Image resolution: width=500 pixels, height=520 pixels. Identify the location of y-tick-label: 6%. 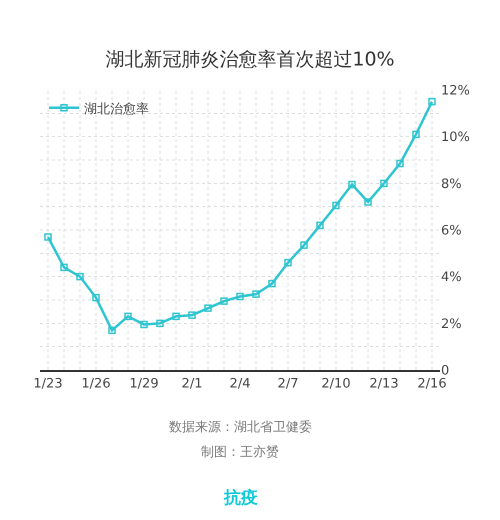
(451, 231).